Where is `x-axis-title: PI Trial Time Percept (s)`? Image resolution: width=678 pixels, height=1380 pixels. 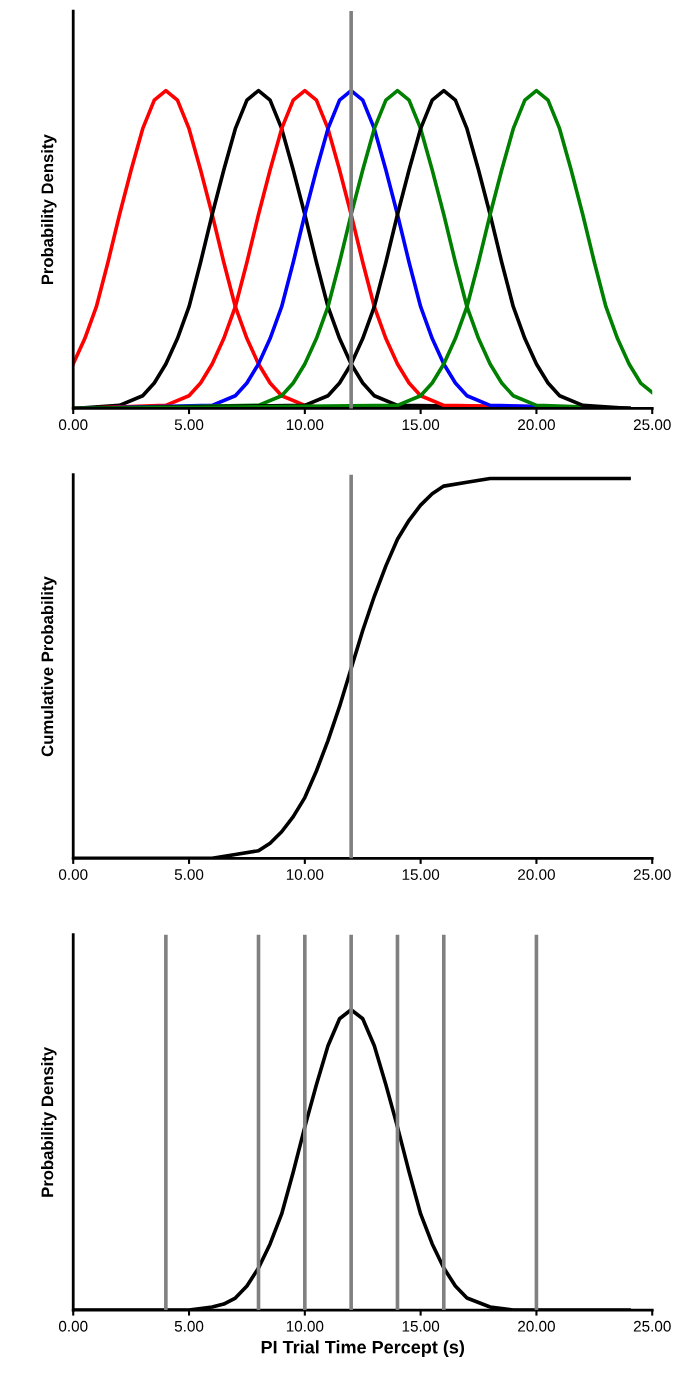 x-axis-title: PI Trial Time Percept (s) is located at coordinates (363, 1349).